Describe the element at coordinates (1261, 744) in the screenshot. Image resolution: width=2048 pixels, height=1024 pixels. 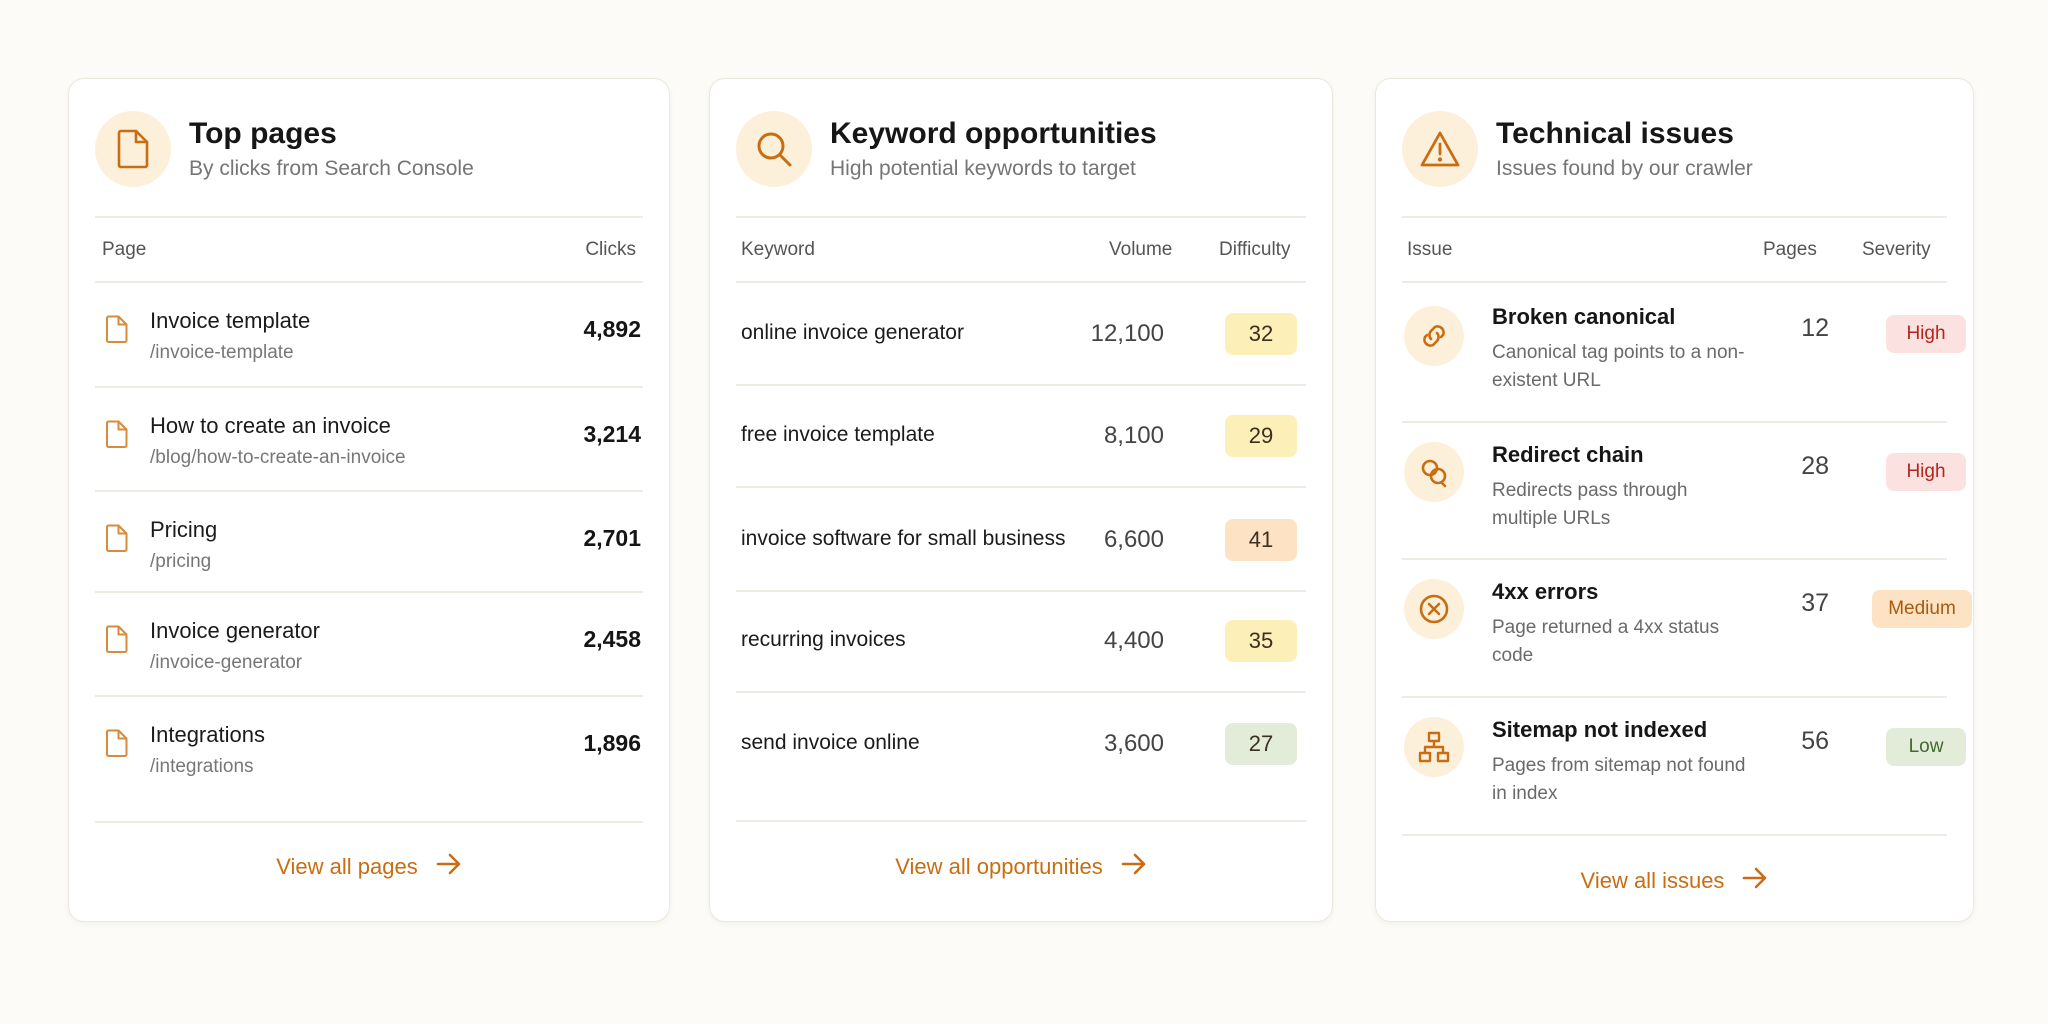
I see `difficulty-badge: 27` at that location.